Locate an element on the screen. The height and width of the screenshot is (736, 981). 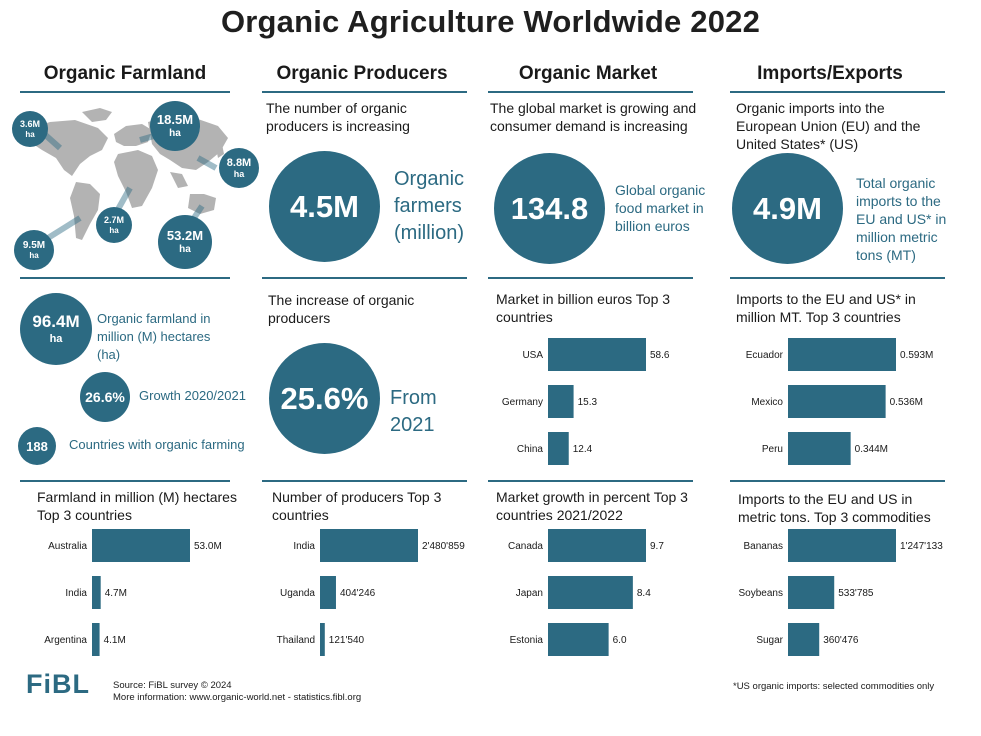
bar-value-label: 1'247'133 is located at coordinates (921, 546).